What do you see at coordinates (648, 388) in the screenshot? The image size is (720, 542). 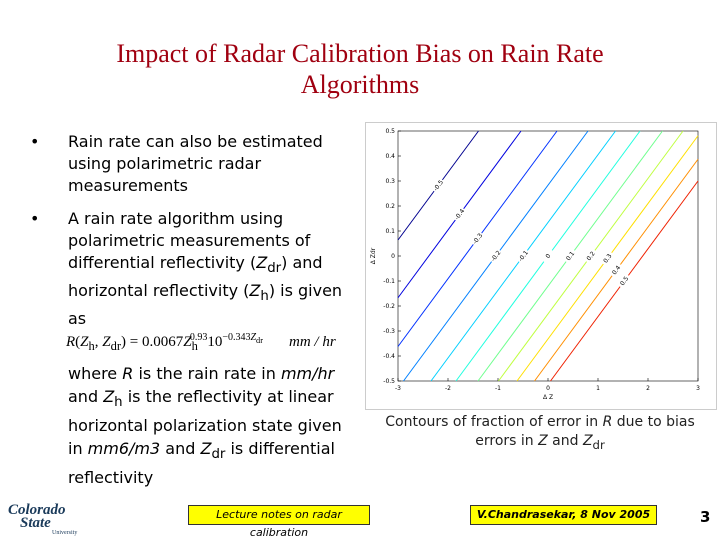 I see `x-tick-label: 2` at bounding box center [648, 388].